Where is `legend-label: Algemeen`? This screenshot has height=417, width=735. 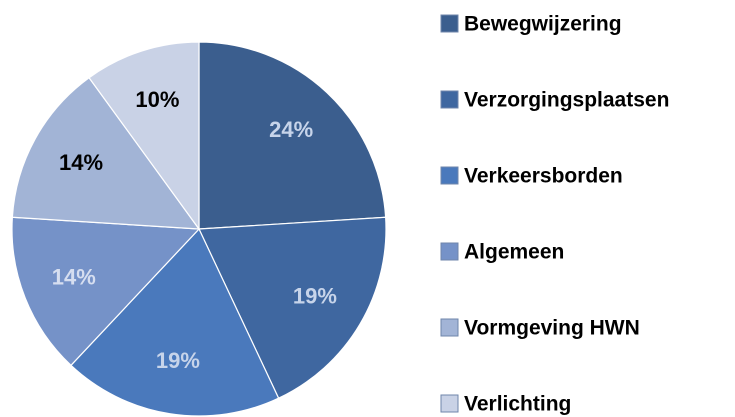
legend-label: Algemeen is located at coordinates (514, 252).